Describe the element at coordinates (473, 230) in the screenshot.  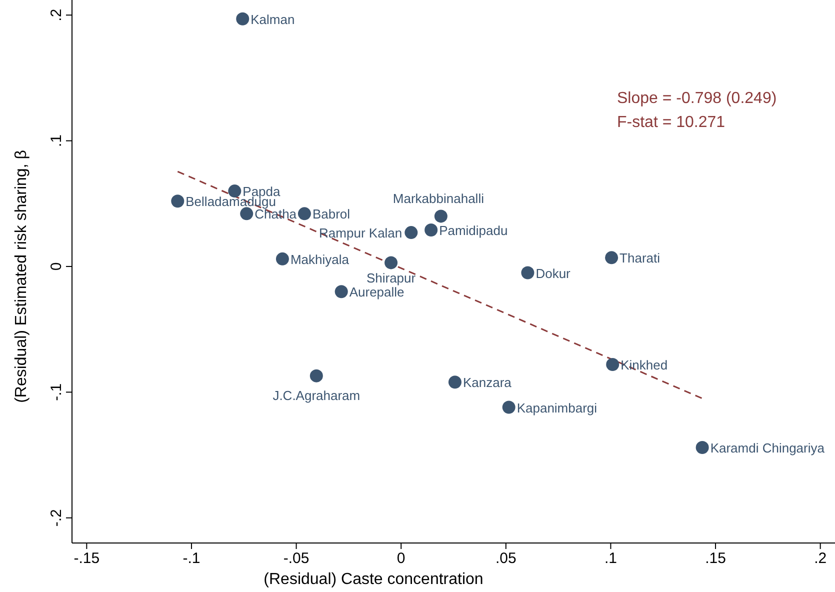
I see `annotation: Pamidipadu` at that location.